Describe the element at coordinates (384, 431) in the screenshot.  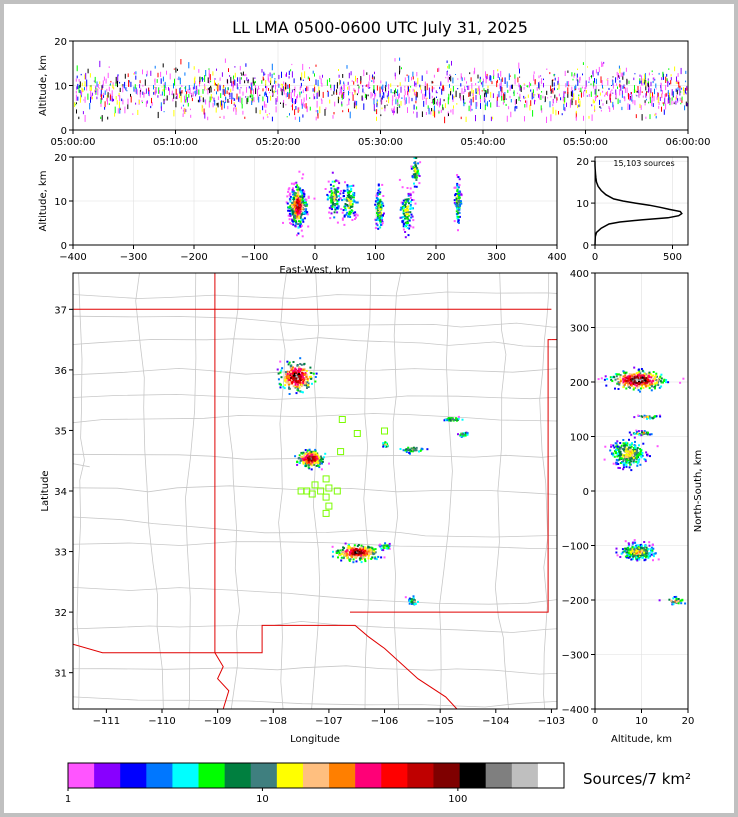
I see `station-marker` at that location.